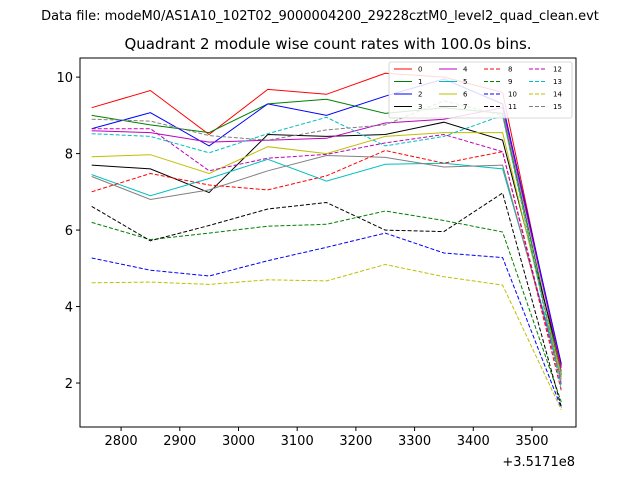  Describe the element at coordinates (538, 462) in the screenshot. I see `x-offset-label: +3.5171e8` at that location.